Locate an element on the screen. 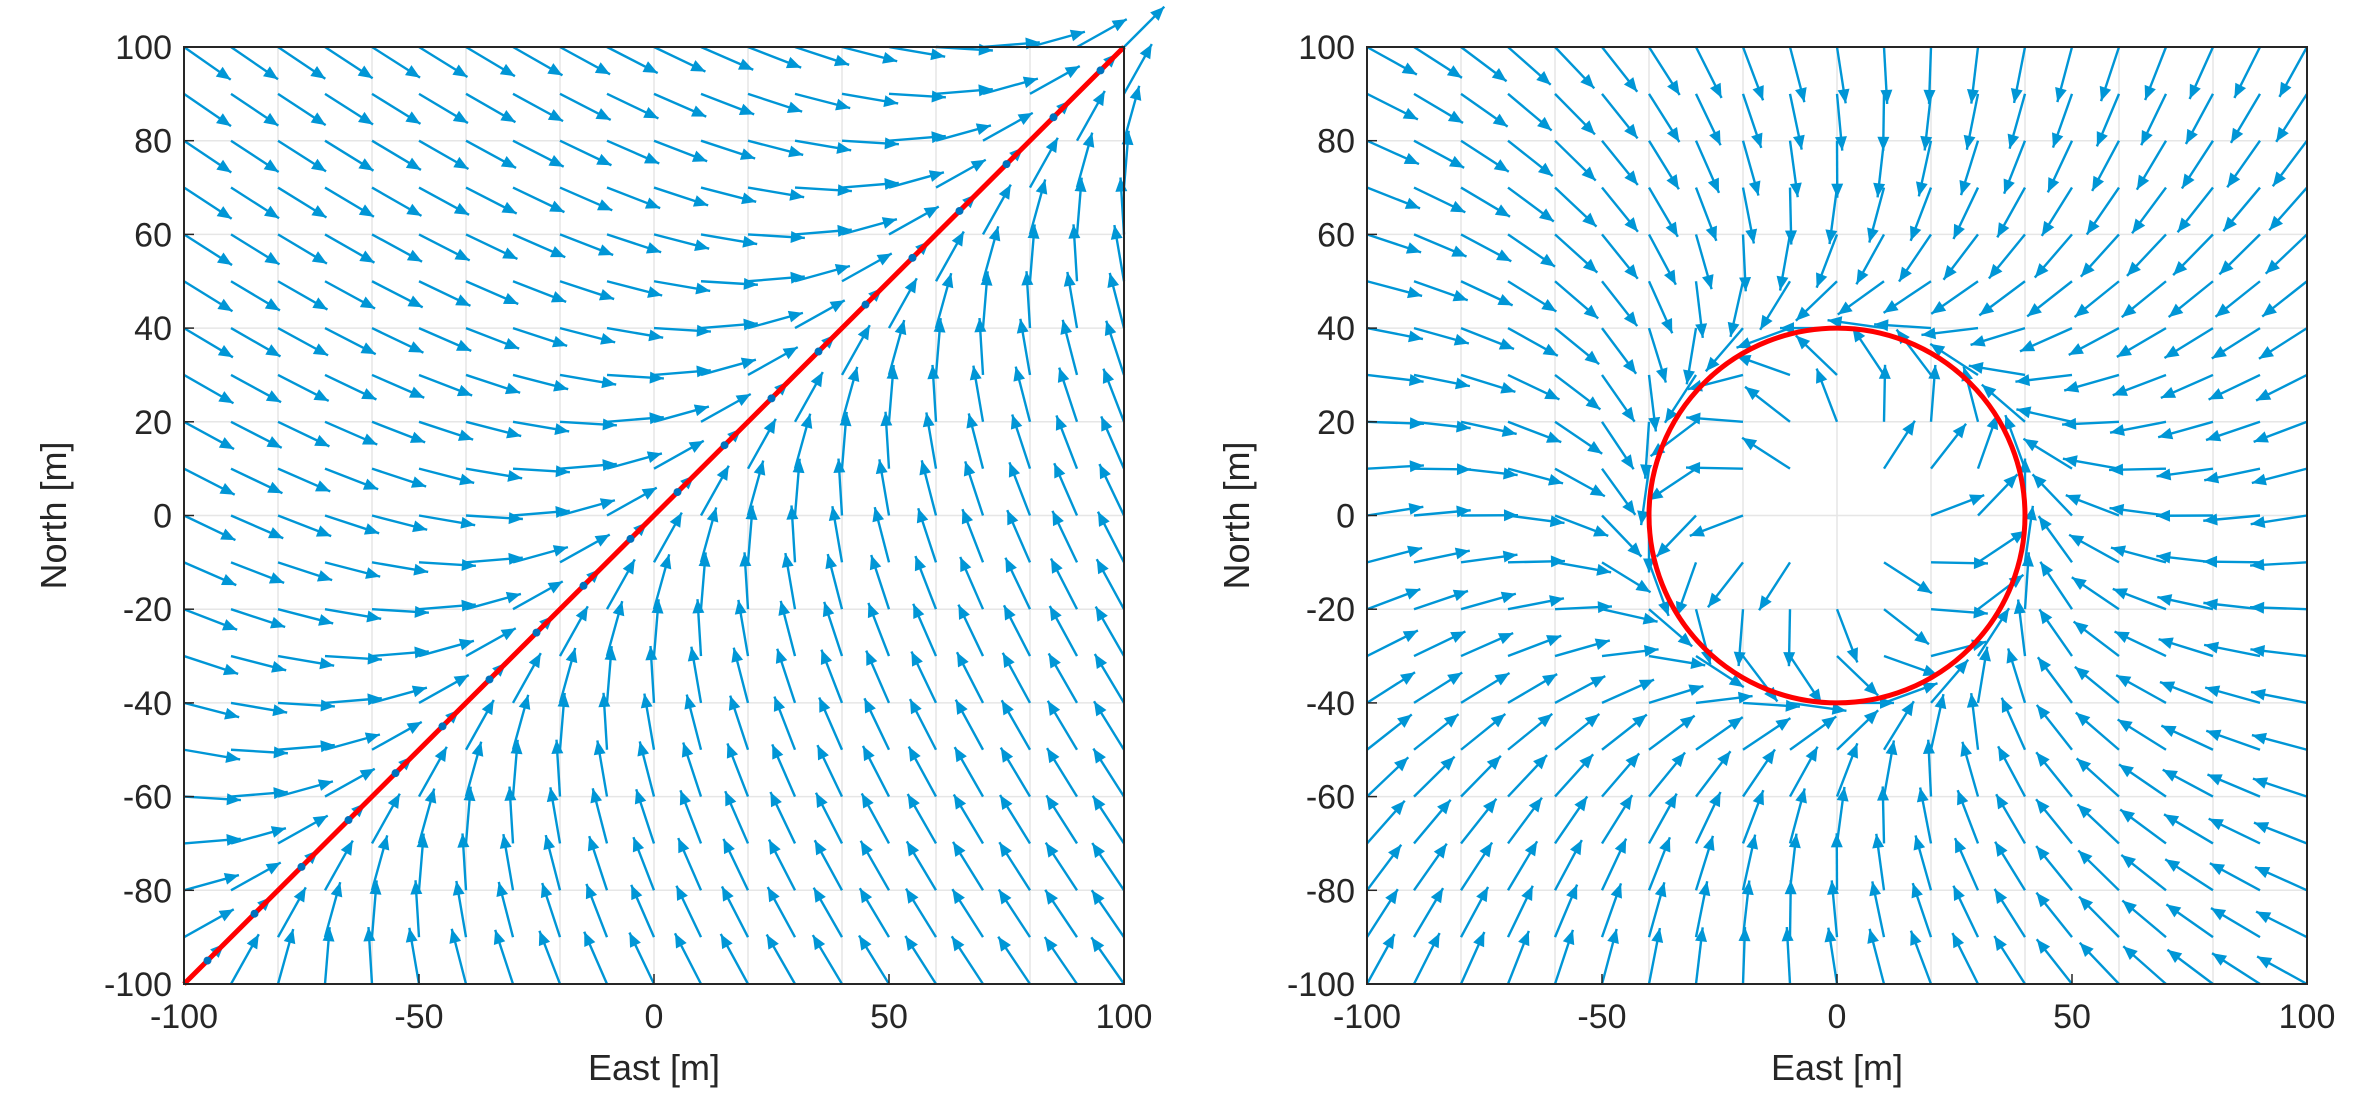 This screenshot has width=2366, height=1118. y-tick-label: 20 is located at coordinates (153, 423).